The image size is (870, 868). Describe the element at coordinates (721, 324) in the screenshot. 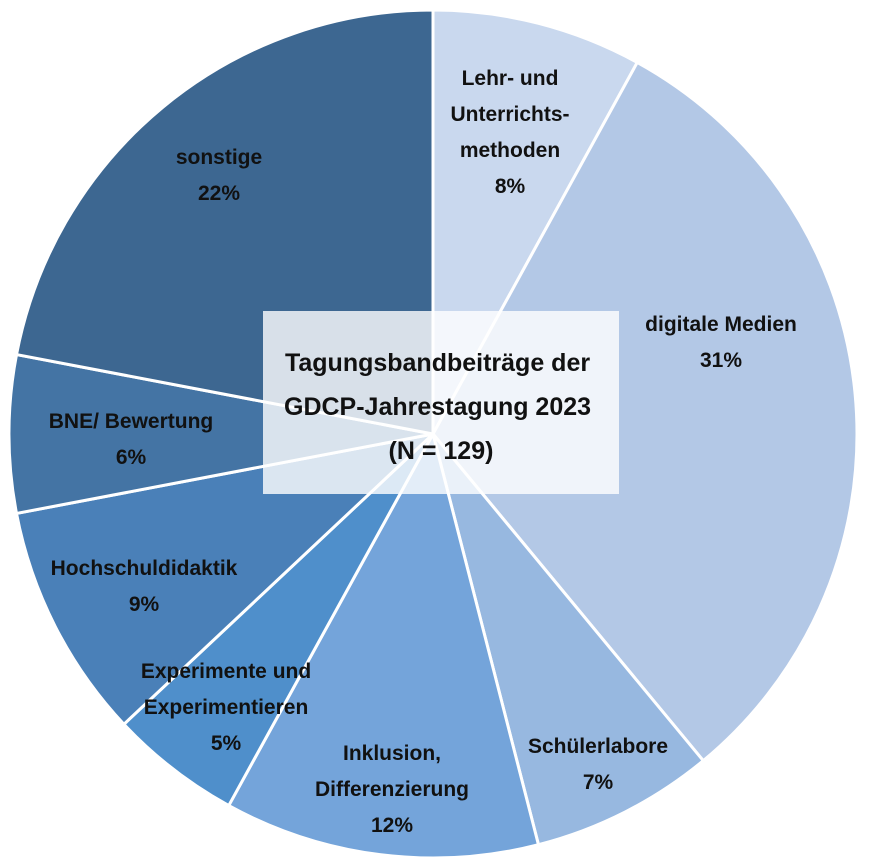

I see `slice-label-line: digitale Medien` at that location.